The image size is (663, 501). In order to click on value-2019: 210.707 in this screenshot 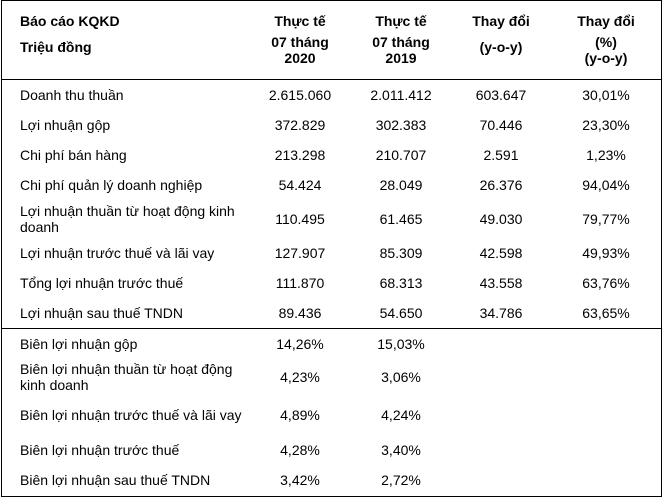, I will do `click(401, 155)`.